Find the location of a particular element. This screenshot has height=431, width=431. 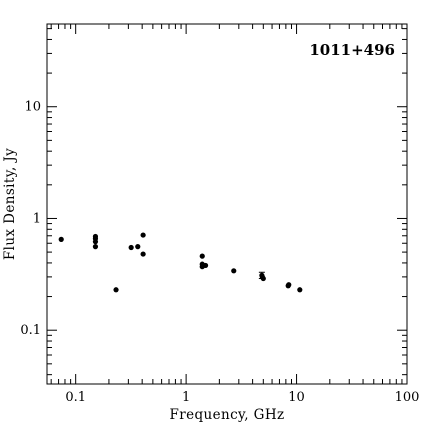

y-tick-label: 0.1 is located at coordinates (30, 330).